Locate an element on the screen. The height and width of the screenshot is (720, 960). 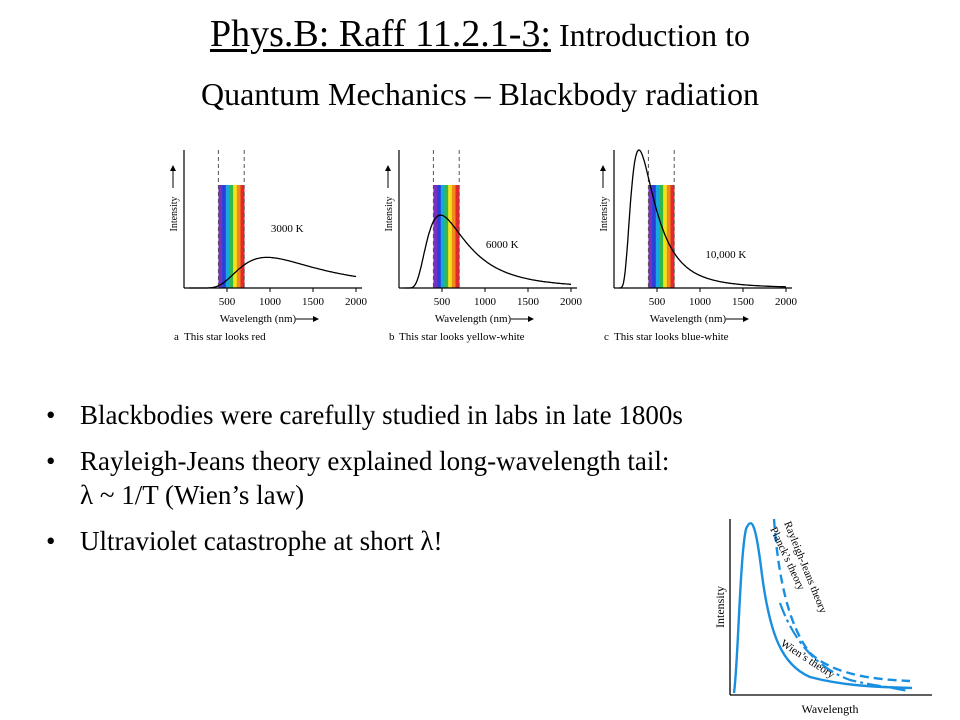
caption-letter: b is located at coordinates (392, 337).